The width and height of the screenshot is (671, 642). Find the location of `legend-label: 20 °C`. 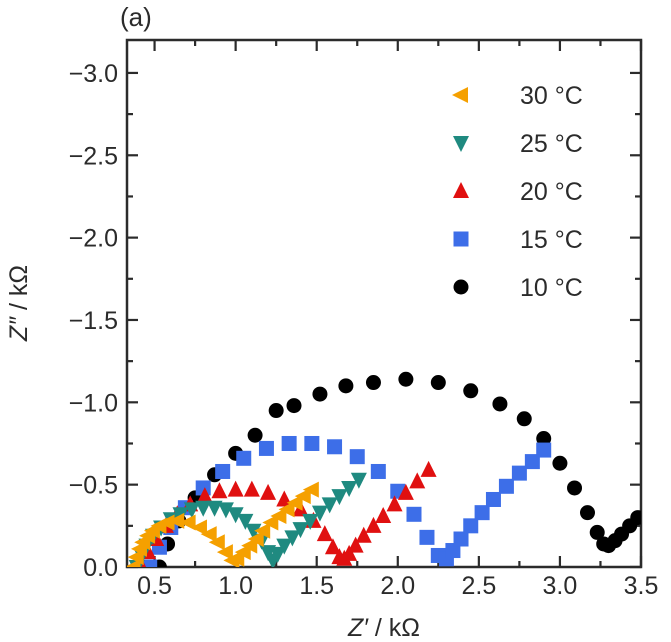

legend-label: 20 °C is located at coordinates (551, 192).